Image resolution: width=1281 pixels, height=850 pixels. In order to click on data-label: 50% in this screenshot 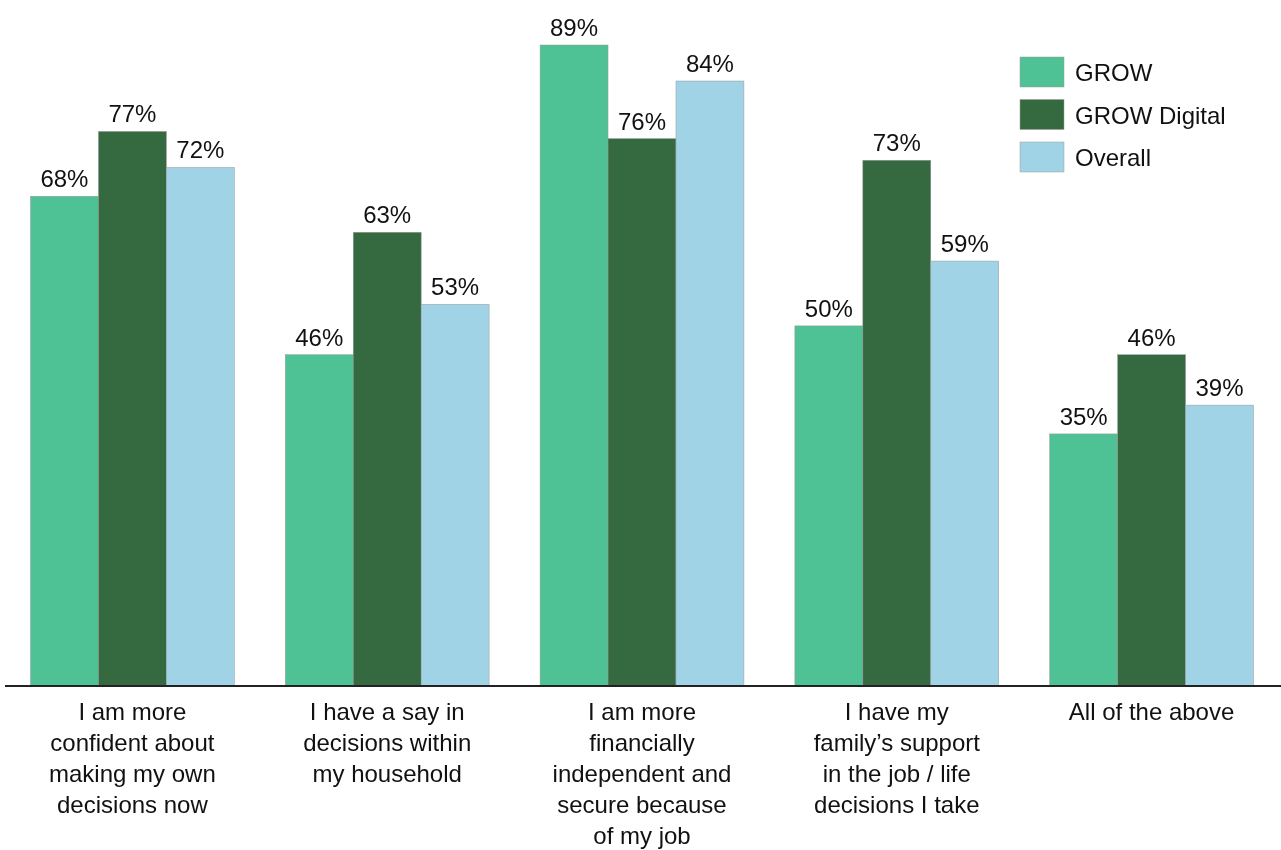, I will do `click(828, 308)`.